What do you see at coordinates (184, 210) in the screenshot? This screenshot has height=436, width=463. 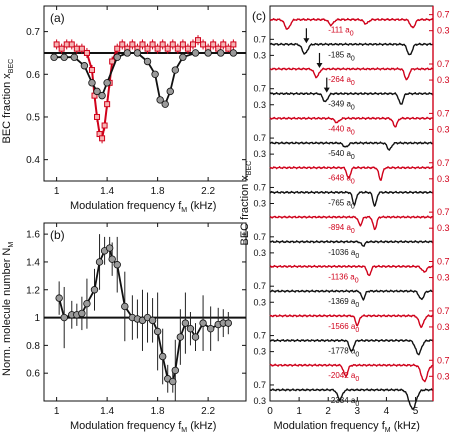 I see `x-axis-label-sub: M` at bounding box center [184, 210].